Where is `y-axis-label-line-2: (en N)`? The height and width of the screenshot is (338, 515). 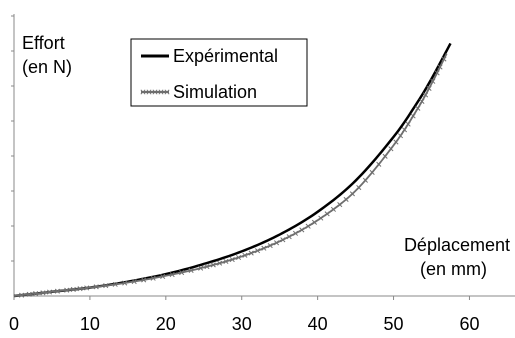 y-axis-label-line-2: (en N) is located at coordinates (47, 67).